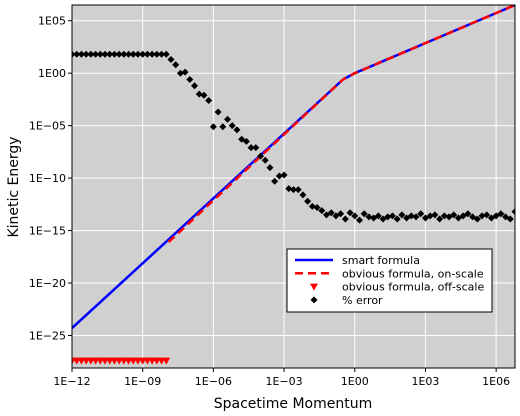  What do you see at coordinates (425, 381) in the screenshot?
I see `x-tick-label: 1E03` at bounding box center [425, 381].